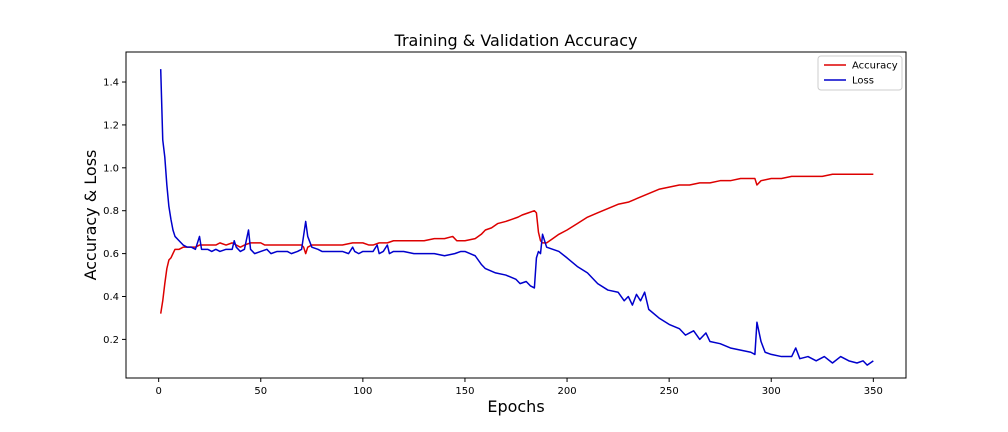  Describe the element at coordinates (516, 40) in the screenshot. I see `chart-title: Training & Validation Accuracy` at that location.